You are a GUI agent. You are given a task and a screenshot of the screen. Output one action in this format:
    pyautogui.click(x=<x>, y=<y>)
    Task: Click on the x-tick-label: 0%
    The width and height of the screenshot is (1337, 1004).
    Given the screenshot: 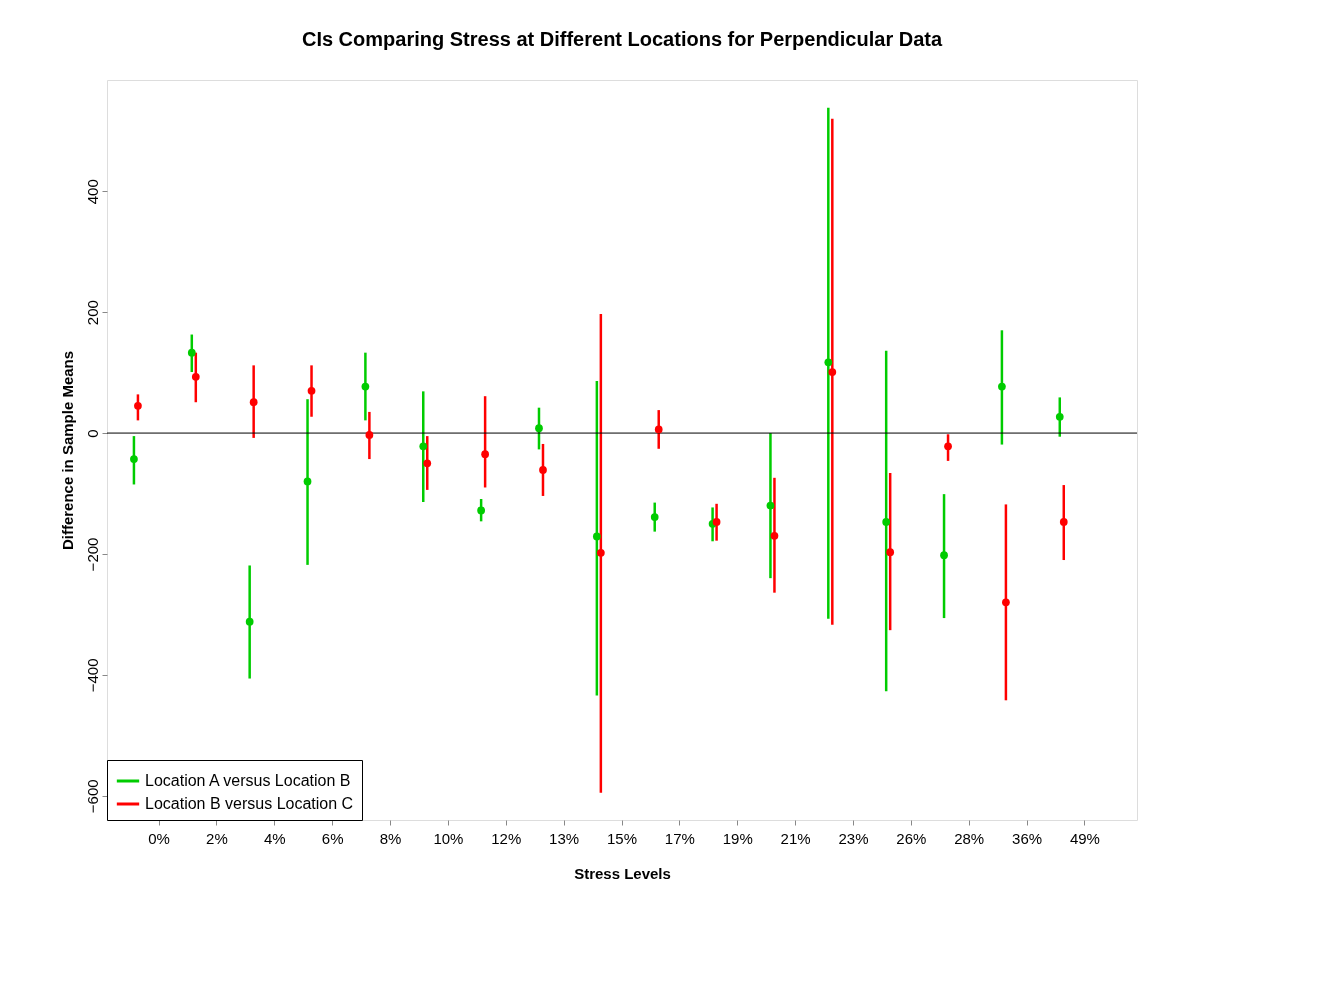 What is the action you would take?
    pyautogui.click(x=159, y=838)
    